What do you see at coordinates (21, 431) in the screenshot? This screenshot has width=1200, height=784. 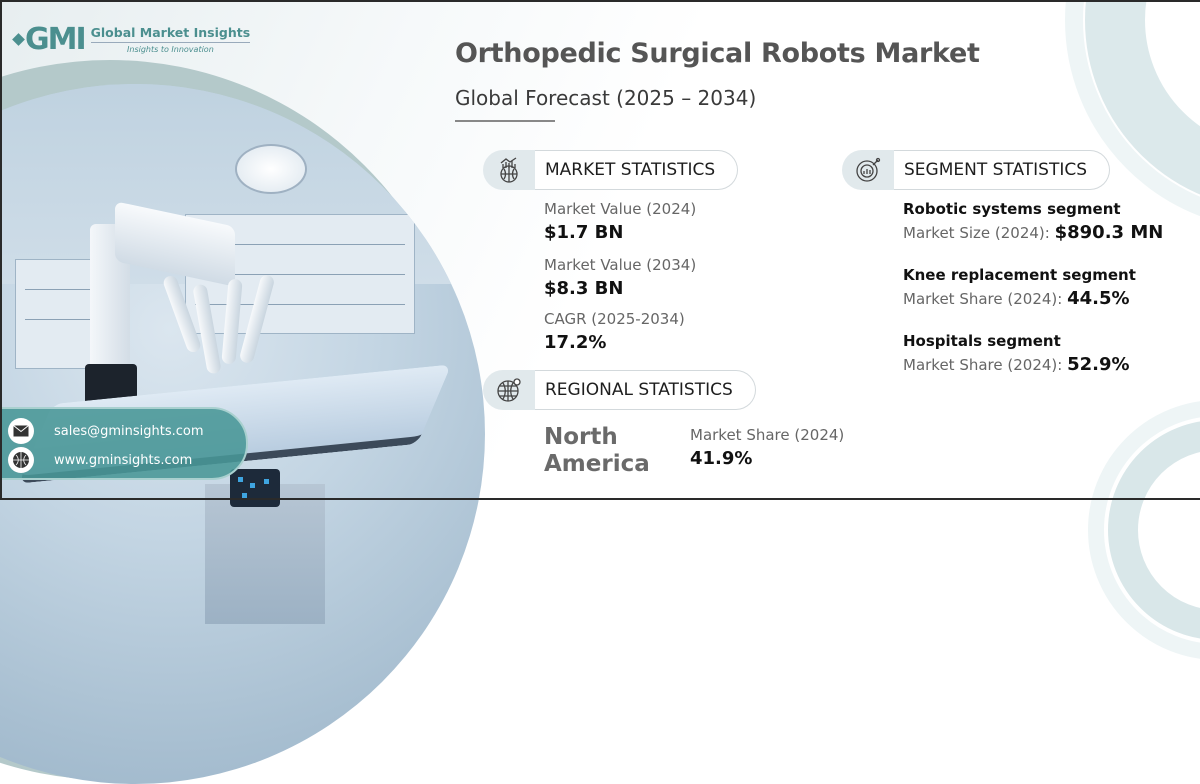 I see `mail-icon` at bounding box center [21, 431].